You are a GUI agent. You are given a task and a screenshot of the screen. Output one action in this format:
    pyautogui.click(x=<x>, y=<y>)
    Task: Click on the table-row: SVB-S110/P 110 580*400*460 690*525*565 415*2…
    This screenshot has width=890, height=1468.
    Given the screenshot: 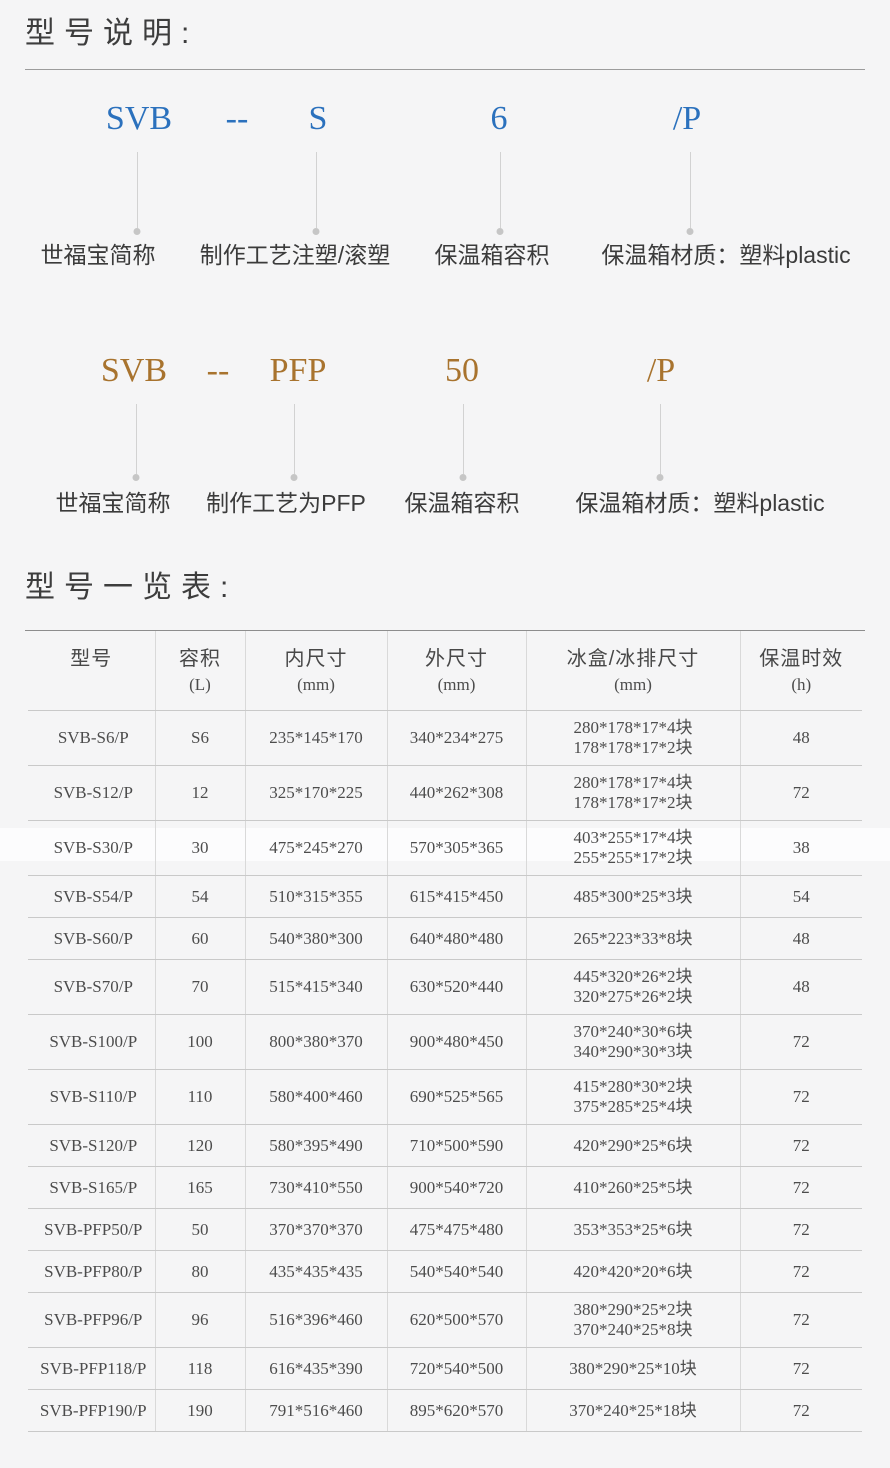 What is the action you would take?
    pyautogui.click(x=445, y=1097)
    